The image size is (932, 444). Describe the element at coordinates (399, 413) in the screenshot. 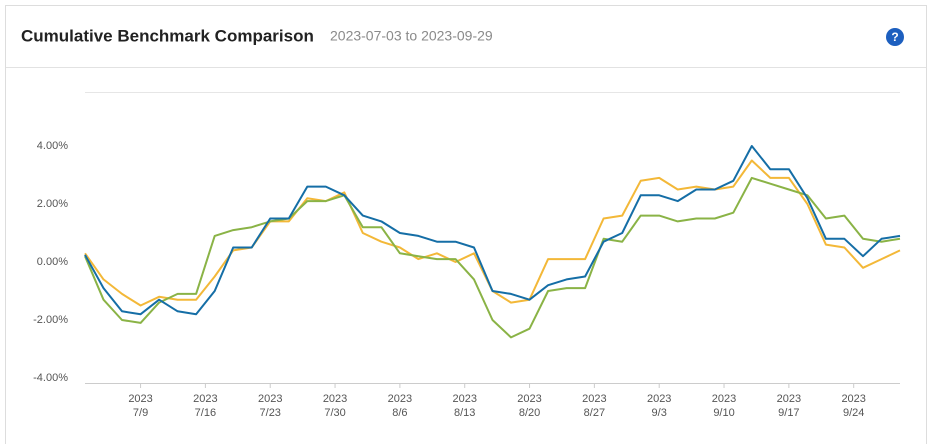

I see `x-tick-label: 8/6` at that location.